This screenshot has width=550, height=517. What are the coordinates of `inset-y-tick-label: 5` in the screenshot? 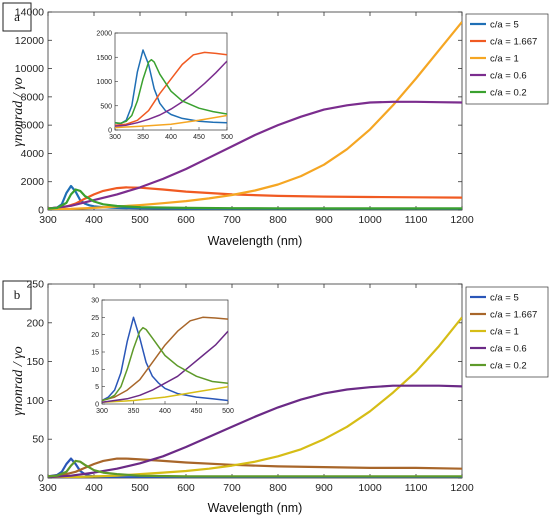 It's located at (97, 387).